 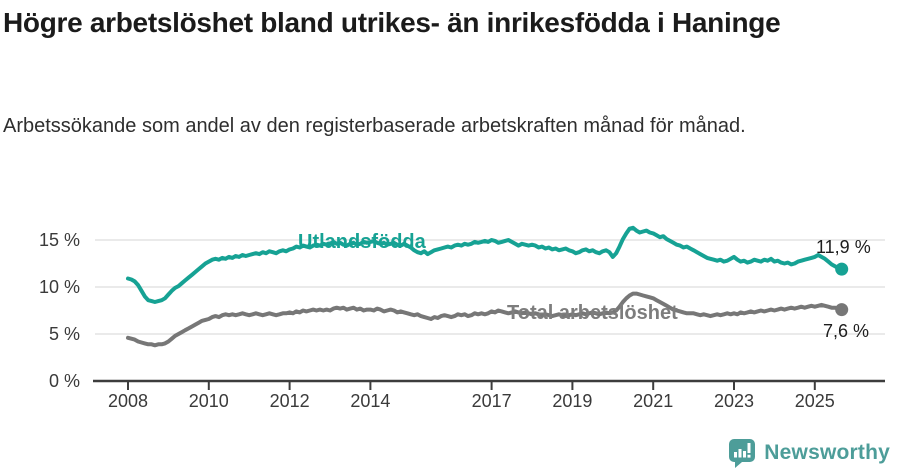 I want to click on x-tick-label: 2010, so click(x=209, y=401).